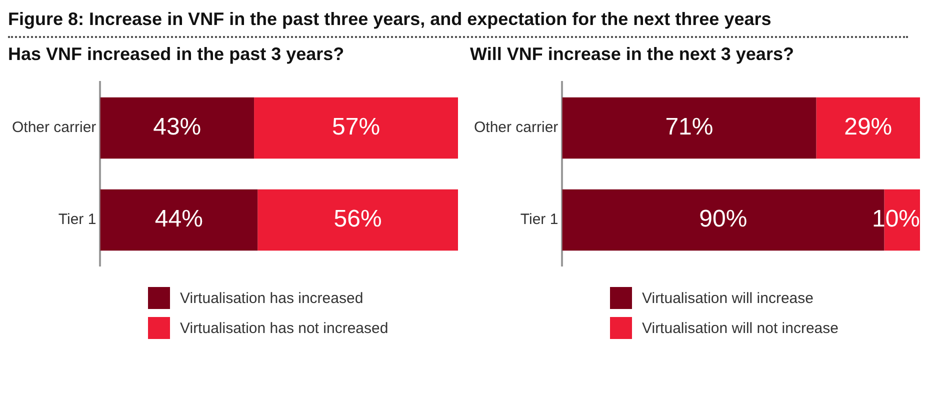  I want to click on chart-subtitle: Will VNF increase in the next 3 years?, so click(632, 54).